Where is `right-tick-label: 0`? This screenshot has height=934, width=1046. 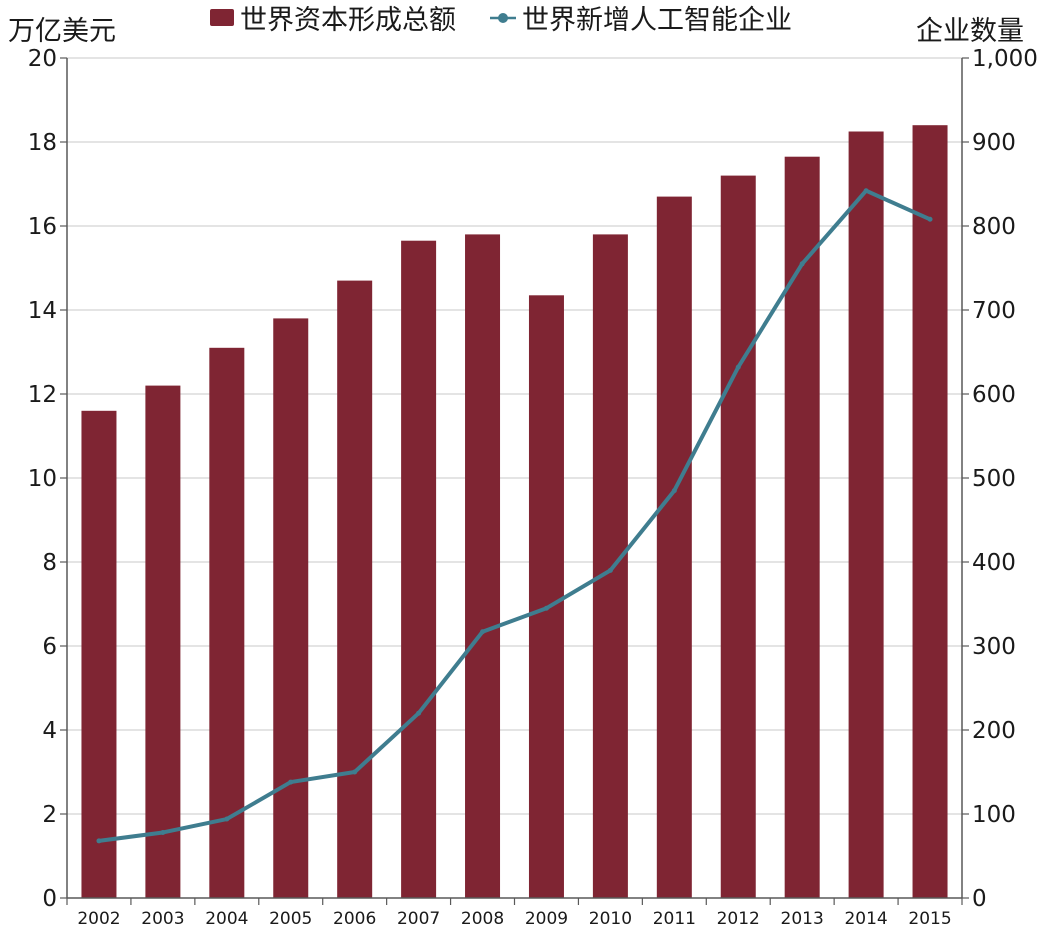
right-tick-label: 0 is located at coordinates (979, 899).